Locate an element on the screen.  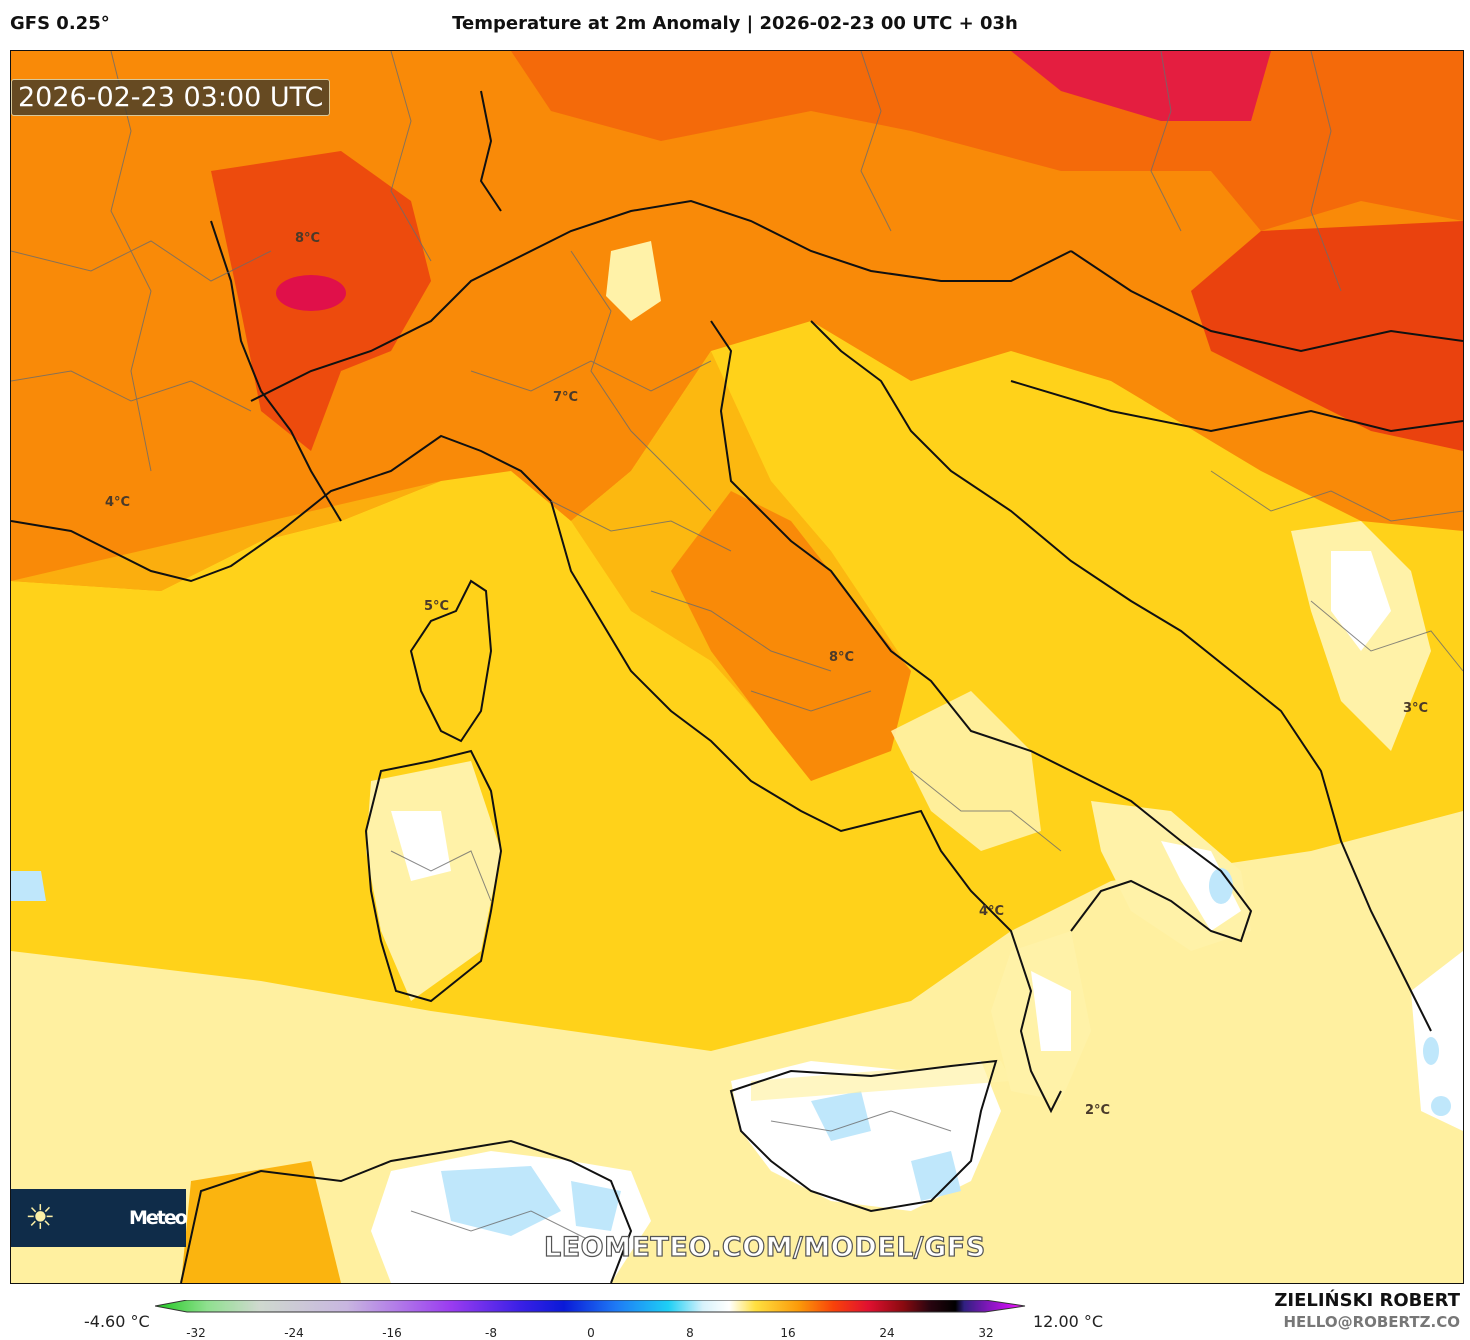
colorbar-min-label: -4.60 °C is located at coordinates (117, 1321).